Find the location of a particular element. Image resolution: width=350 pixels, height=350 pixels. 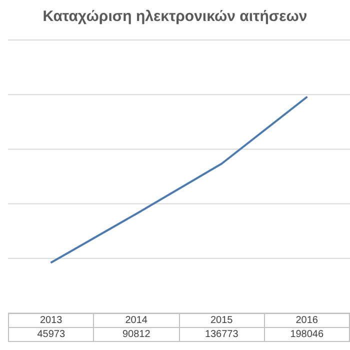

x-tick-label: 2014 is located at coordinates (136, 321).